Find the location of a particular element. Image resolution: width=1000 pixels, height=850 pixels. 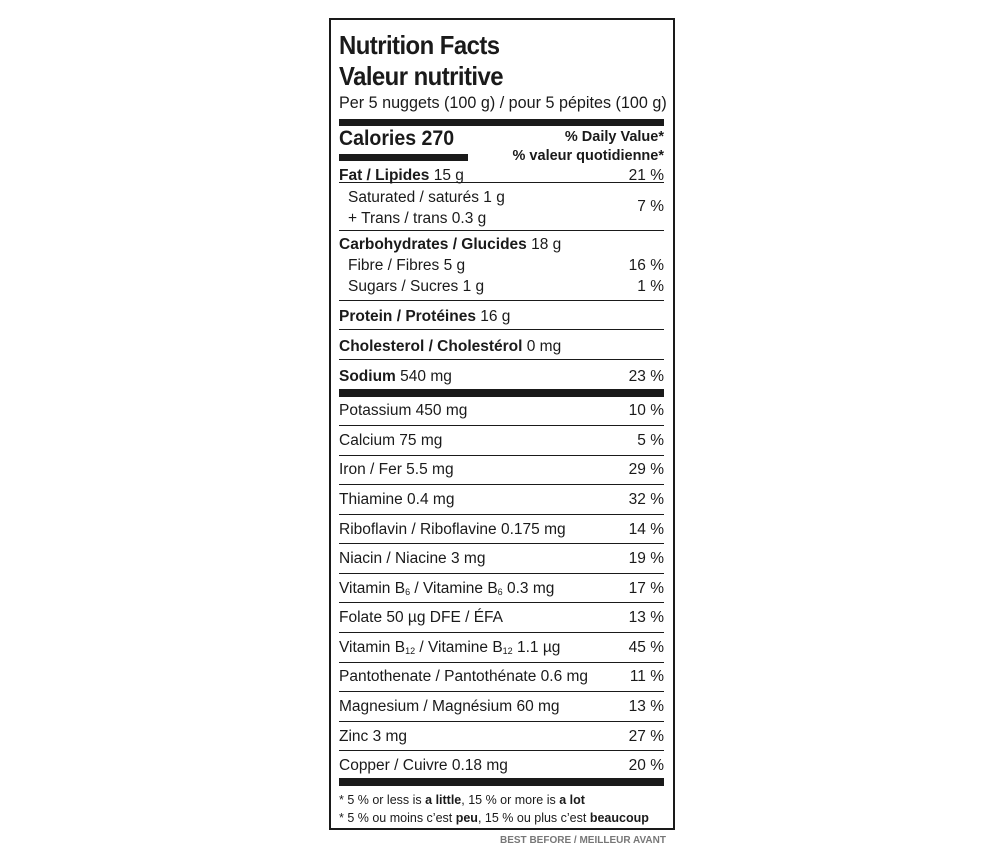

mineral-label: Magnesium / Magnésium 60 mg is located at coordinates (449, 706).